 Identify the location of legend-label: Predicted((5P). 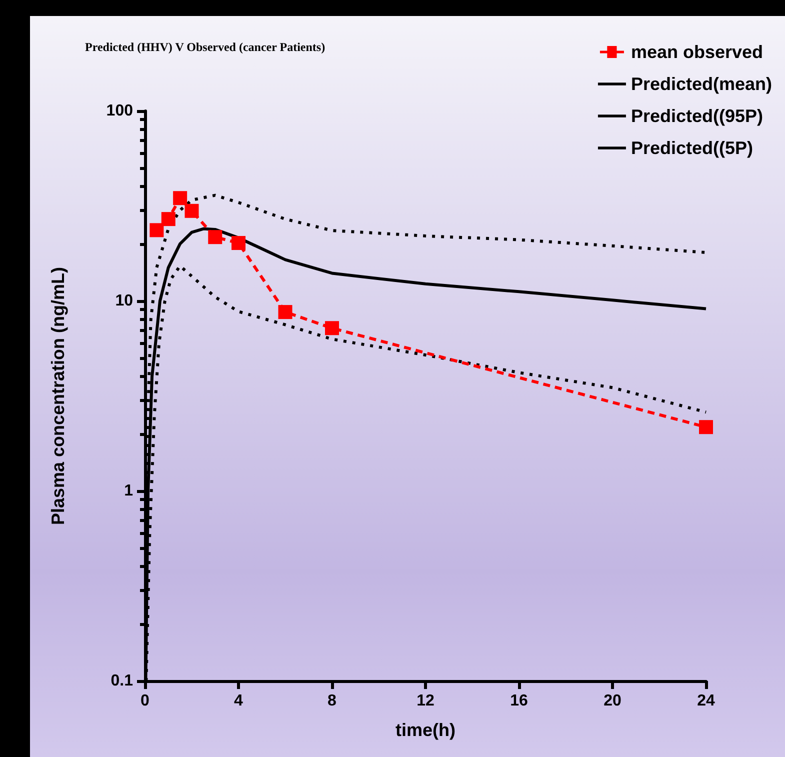
(691, 148).